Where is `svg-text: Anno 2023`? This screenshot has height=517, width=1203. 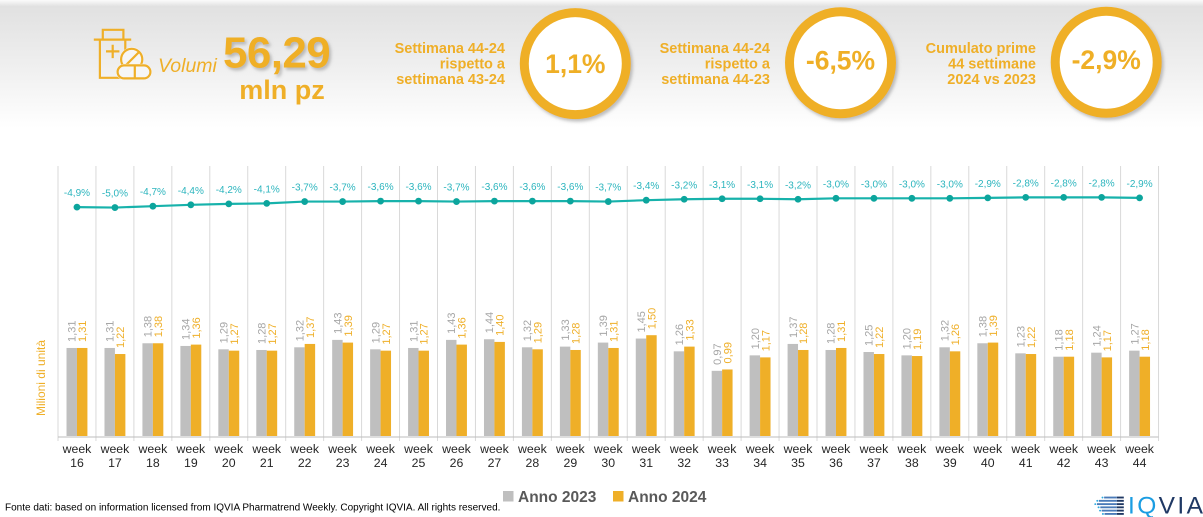 svg-text: Anno 2023 is located at coordinates (557, 497).